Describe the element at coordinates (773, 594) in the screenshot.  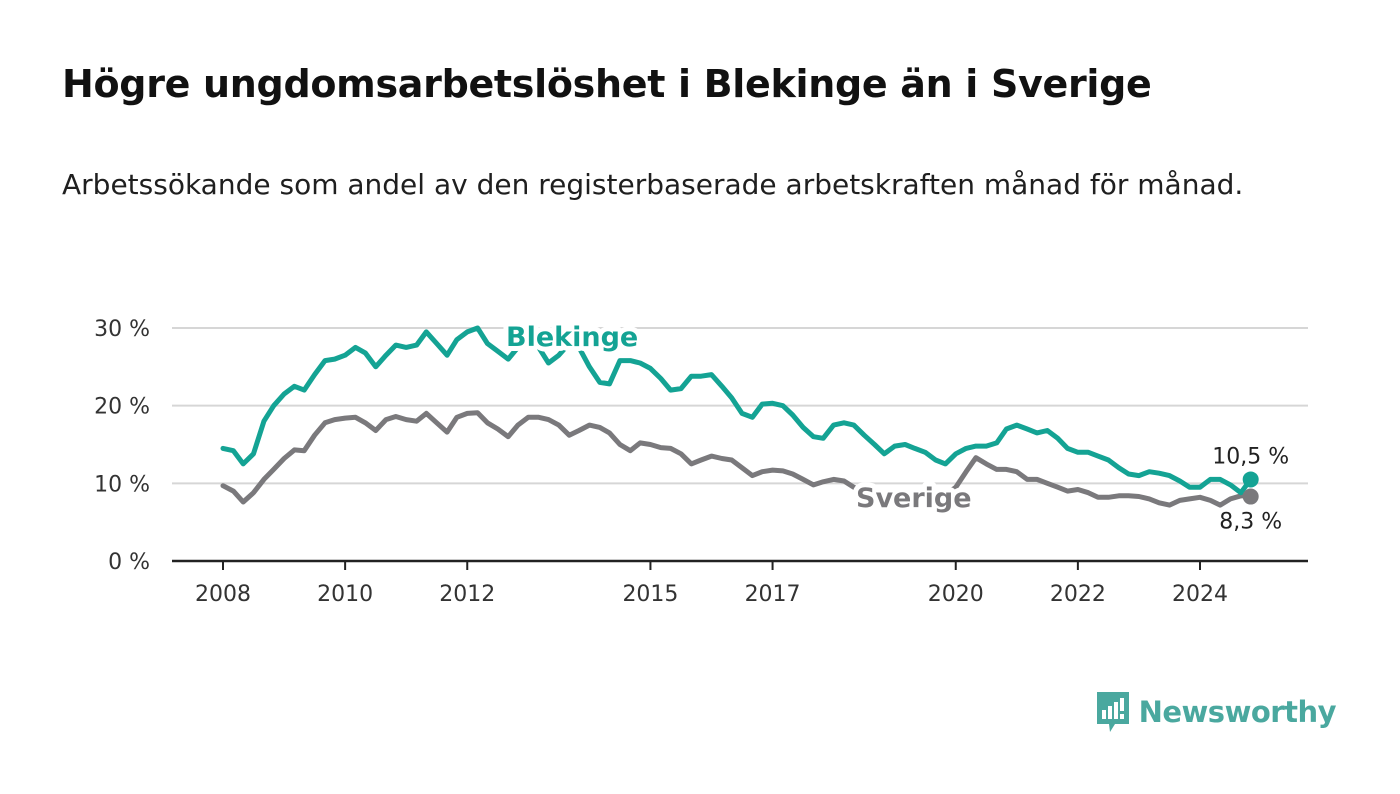
I see `x-tick-label: 2017` at that location.